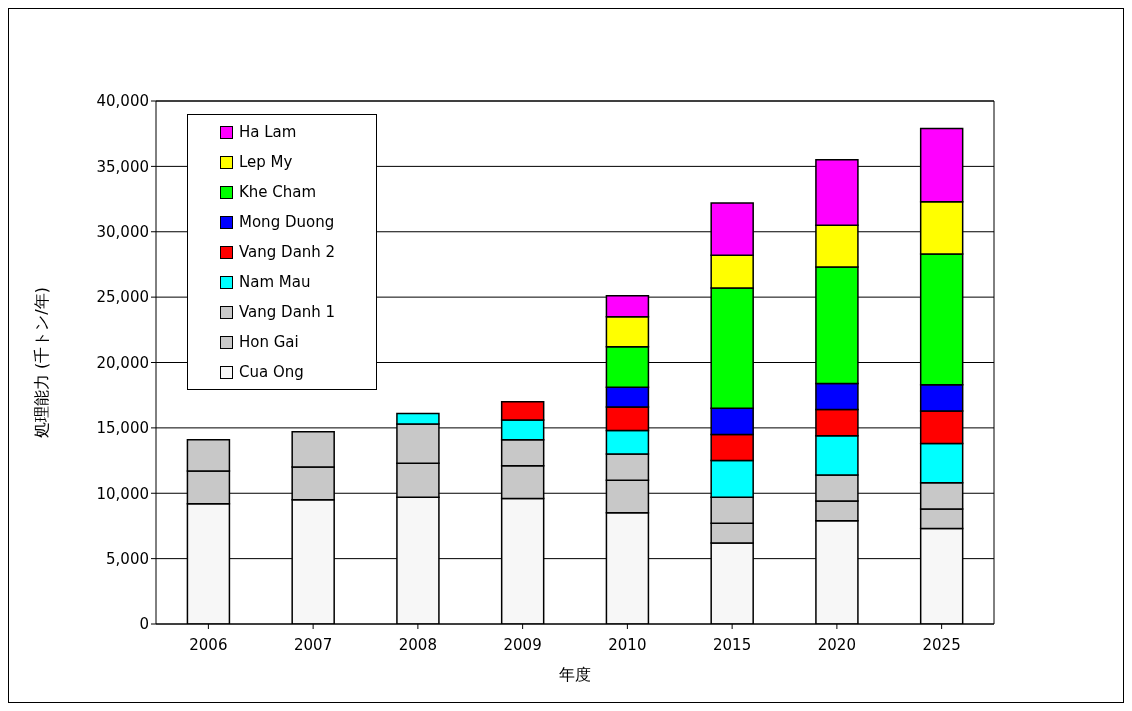 The width and height of the screenshot is (1132, 711). I want to click on x-tick-label: 2006, so click(208, 644).